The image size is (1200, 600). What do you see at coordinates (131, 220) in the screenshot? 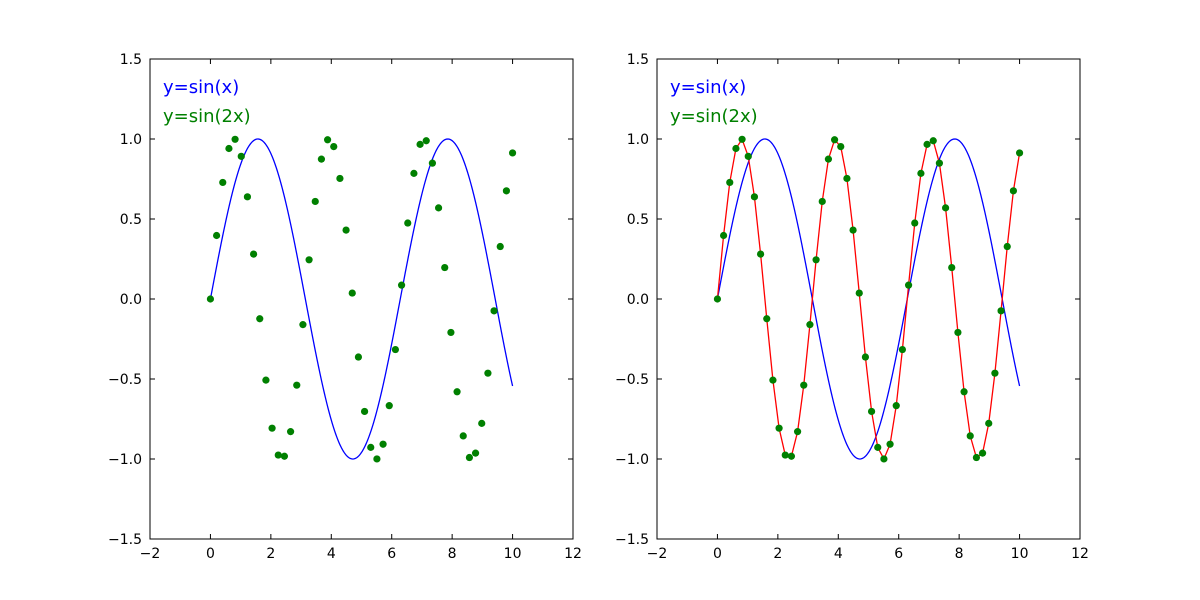
I see `y-tick-label: 0.5` at bounding box center [131, 220].